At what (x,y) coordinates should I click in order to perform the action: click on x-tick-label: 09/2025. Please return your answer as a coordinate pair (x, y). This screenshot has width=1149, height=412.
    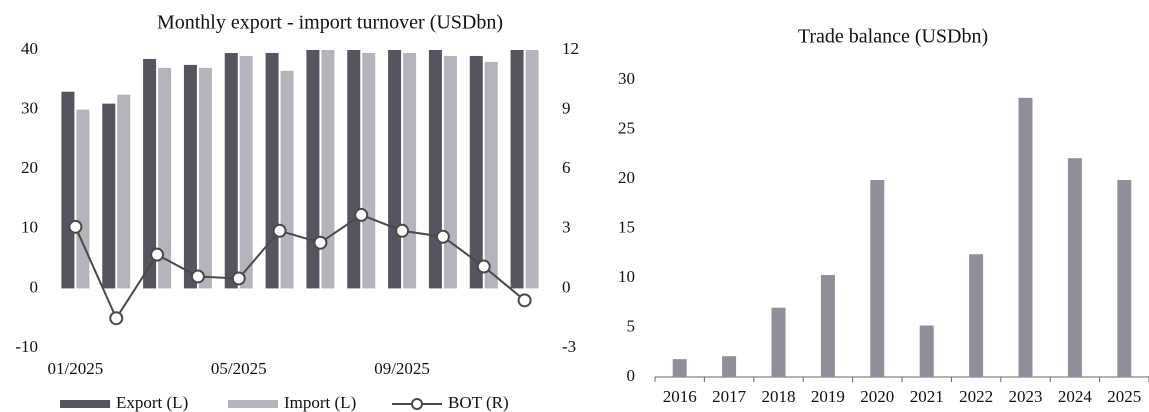
    Looking at the image, I should click on (402, 368).